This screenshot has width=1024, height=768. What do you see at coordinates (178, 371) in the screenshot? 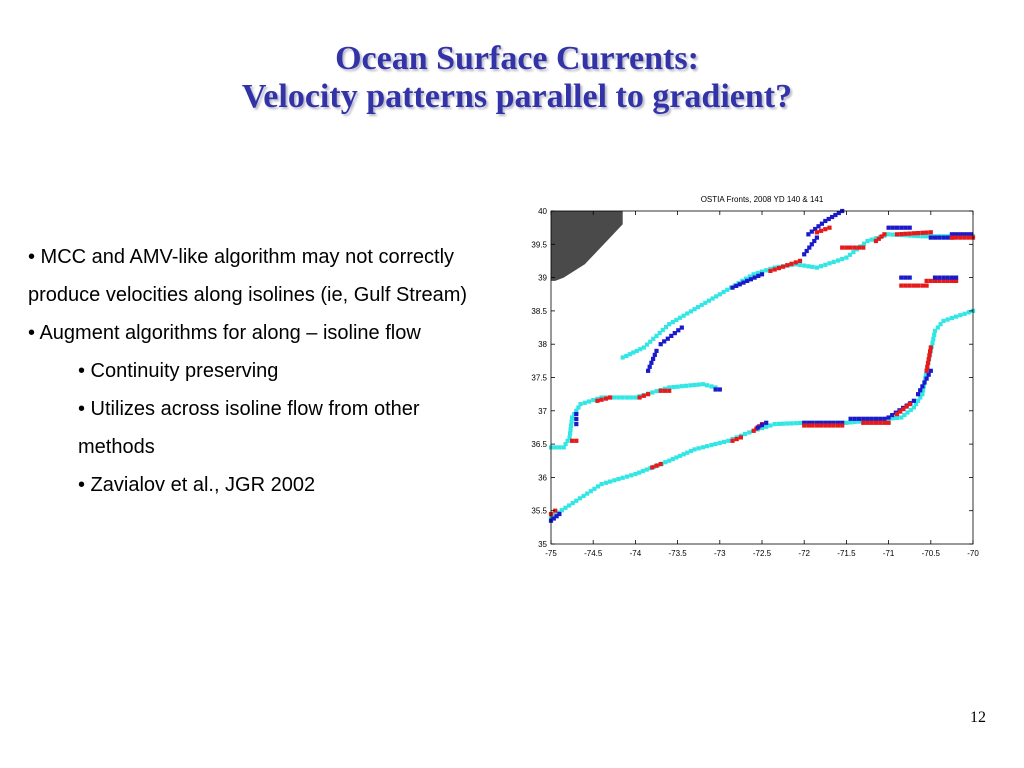
I see `sub-bullet-item: • Continuity preserving` at bounding box center [178, 371].